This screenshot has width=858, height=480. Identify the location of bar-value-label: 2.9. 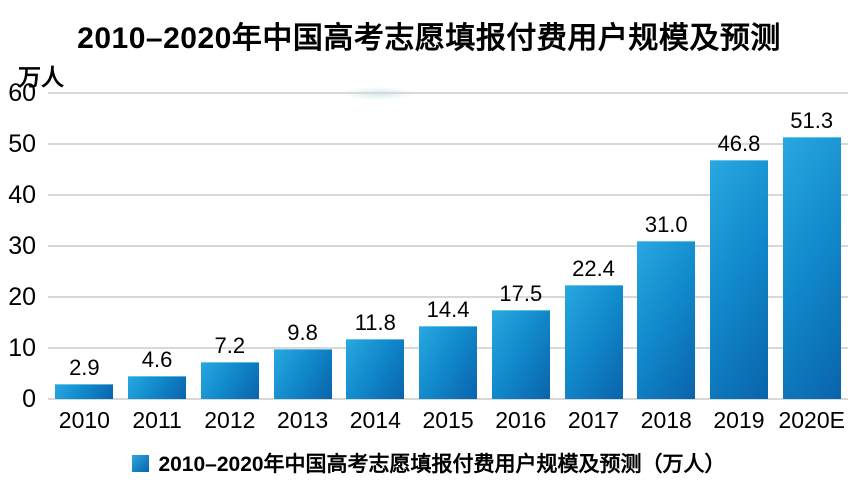
(84, 368).